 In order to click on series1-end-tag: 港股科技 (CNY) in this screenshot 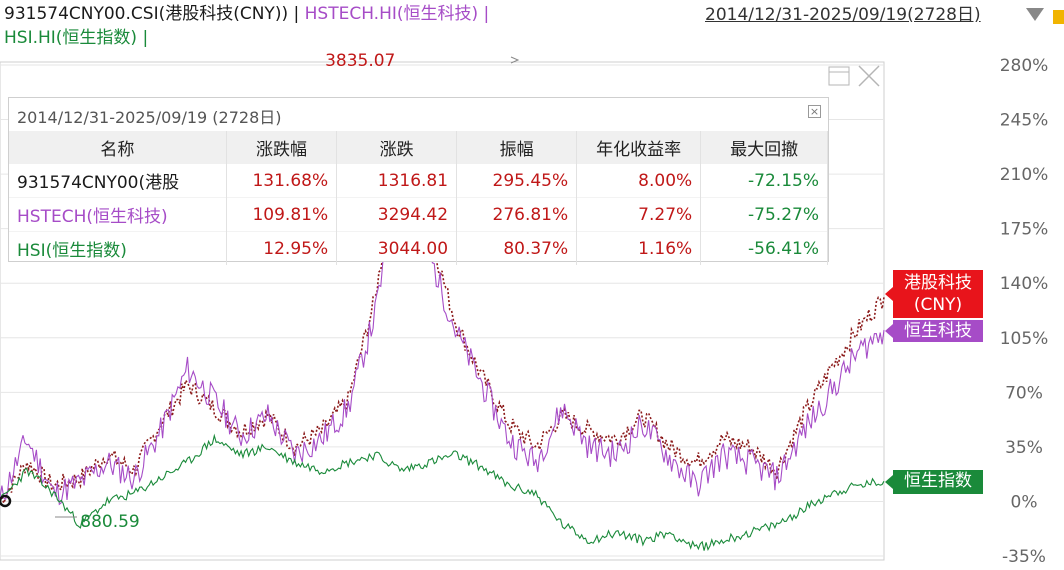, I will do `click(934, 294)`.